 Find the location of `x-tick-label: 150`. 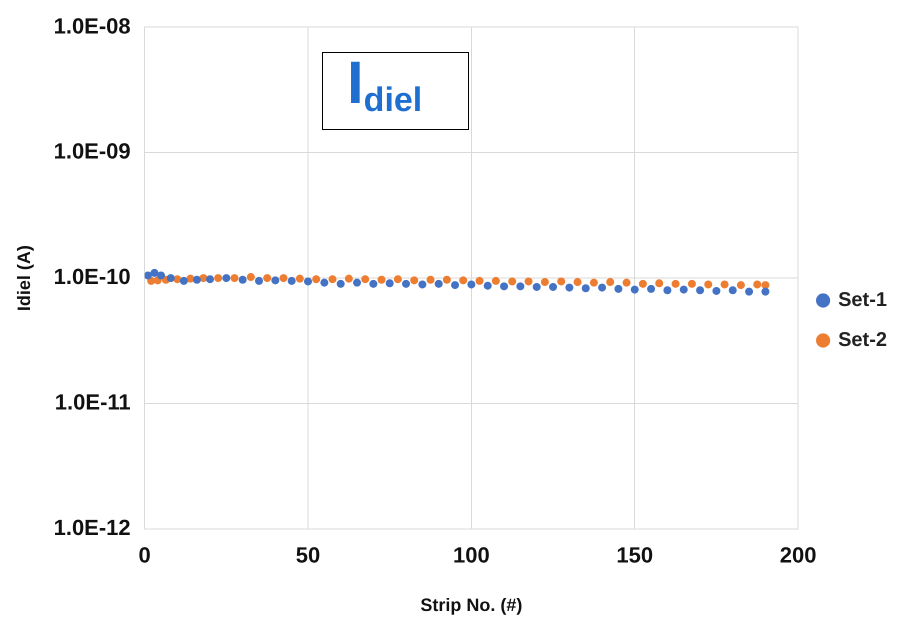

x-tick-label: 150 is located at coordinates (635, 555).